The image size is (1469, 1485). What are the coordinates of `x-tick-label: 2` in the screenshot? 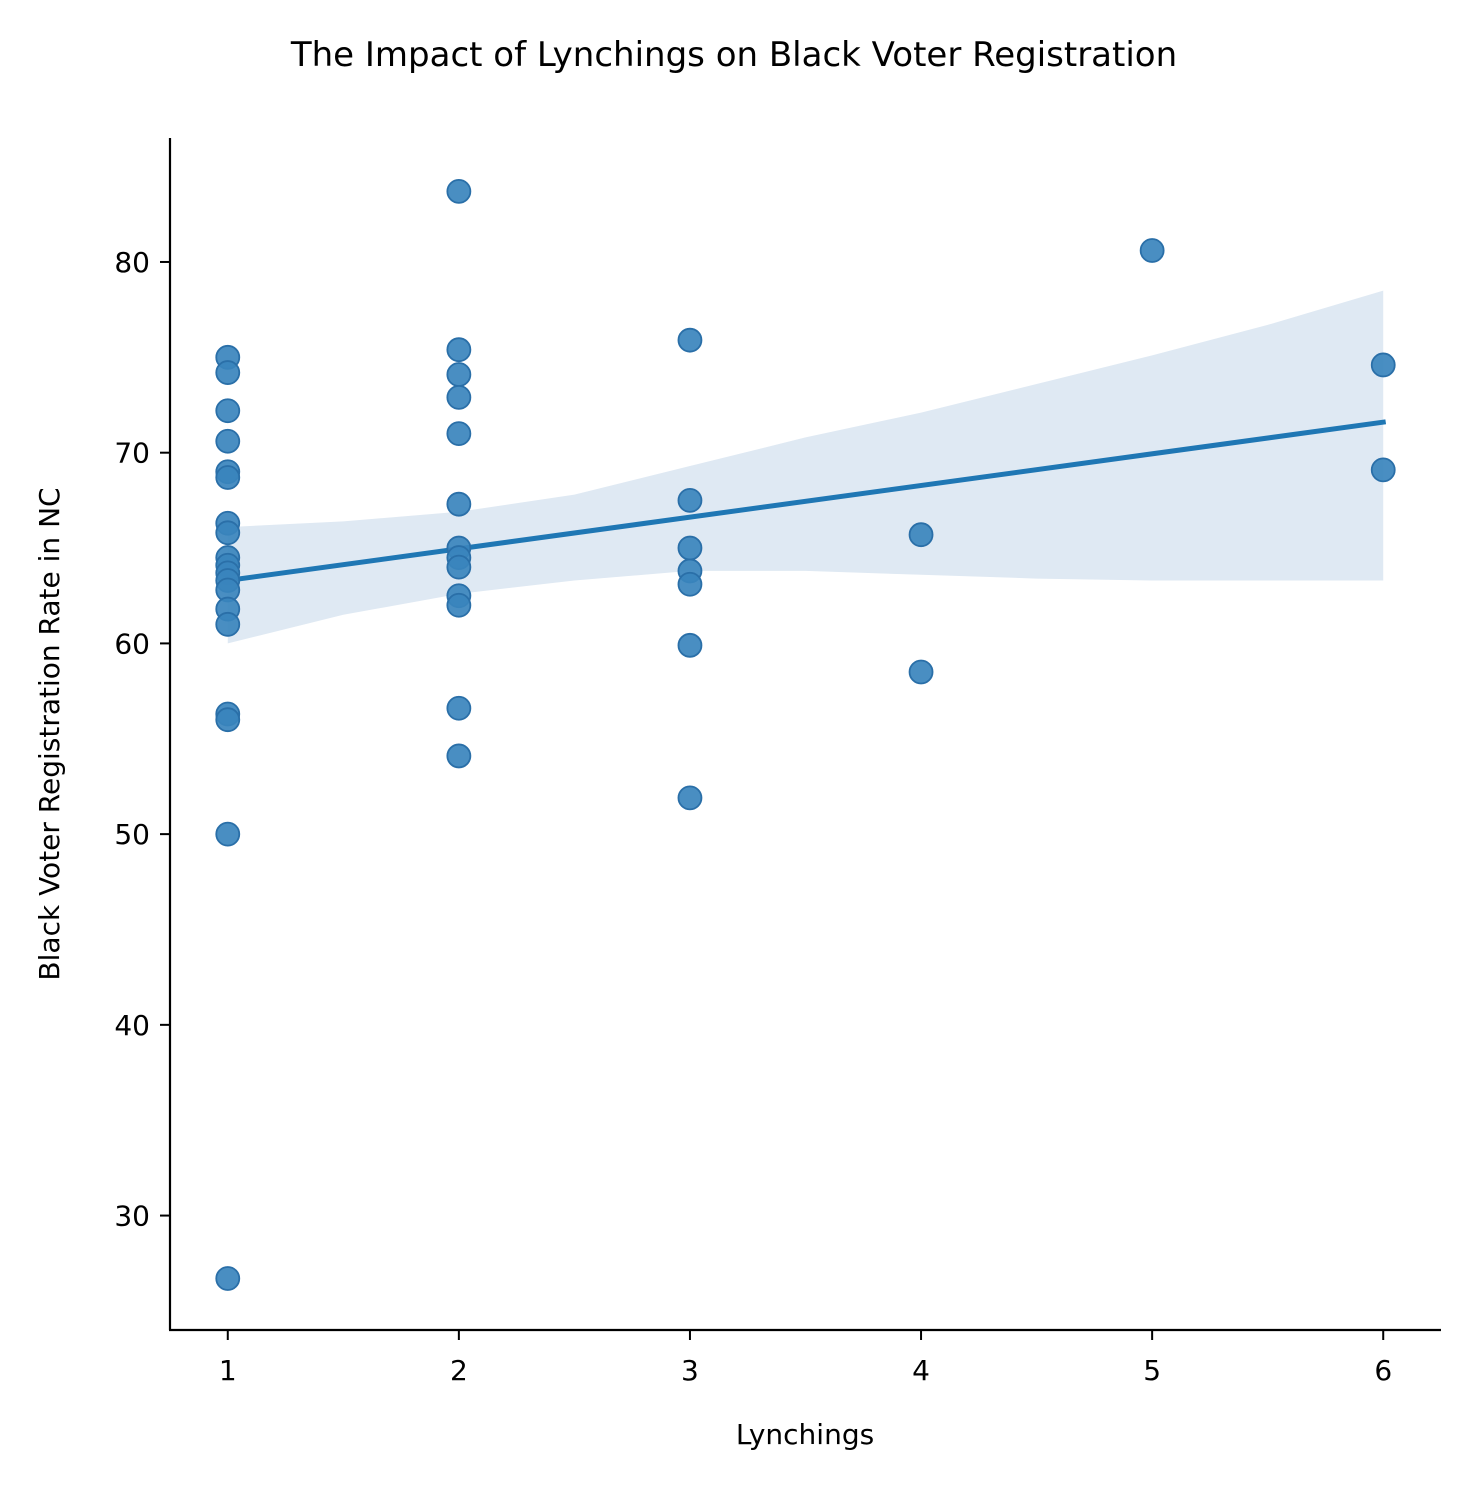 It's located at (459, 1370).